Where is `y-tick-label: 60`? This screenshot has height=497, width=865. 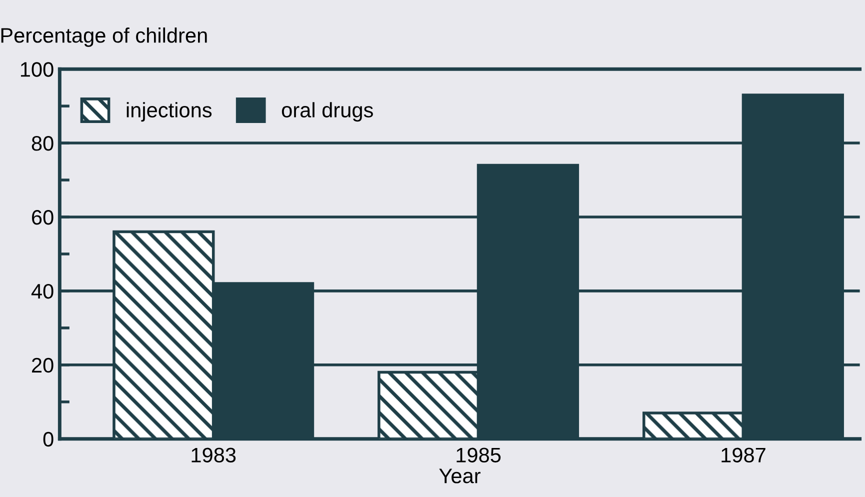 y-tick-label: 60 is located at coordinates (43, 217).